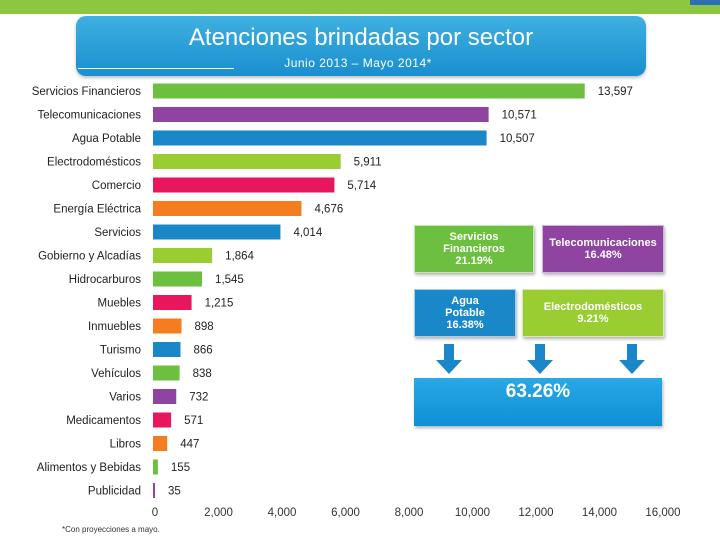 Image resolution: width=720 pixels, height=540 pixels. I want to click on bar-agua-potable, so click(320, 138).